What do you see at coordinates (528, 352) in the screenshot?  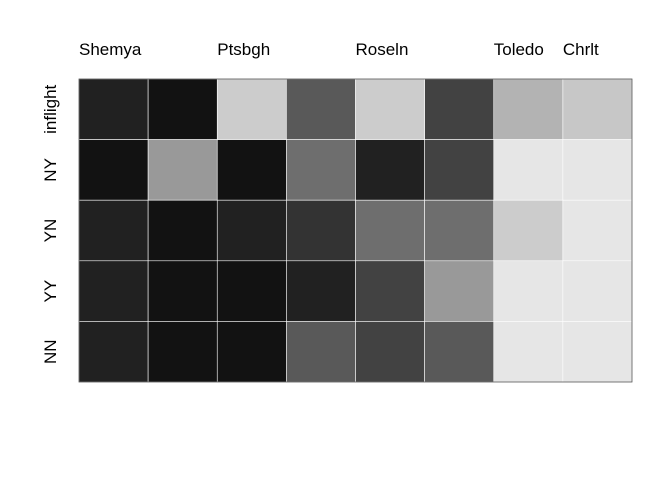 I see `heatmap-cell-r4-c6` at bounding box center [528, 352].